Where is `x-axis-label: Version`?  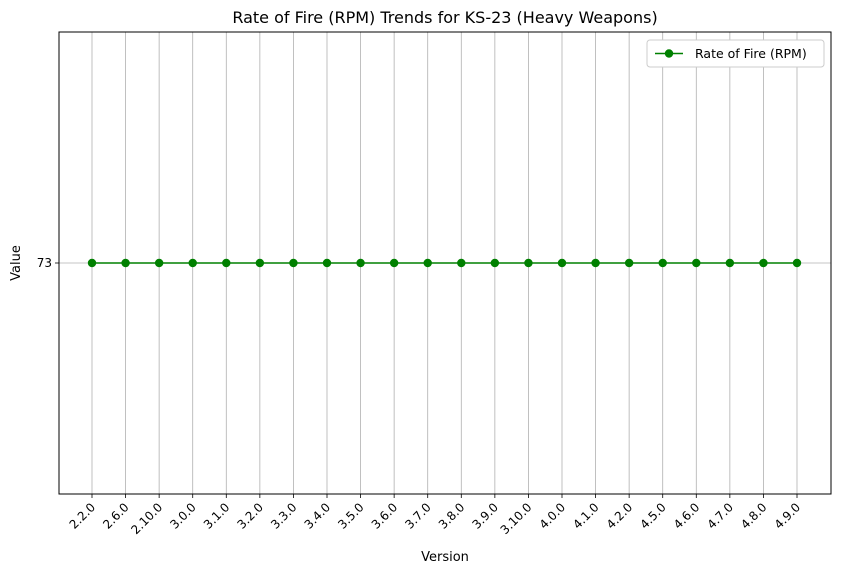
x-axis-label: Version is located at coordinates (445, 557).